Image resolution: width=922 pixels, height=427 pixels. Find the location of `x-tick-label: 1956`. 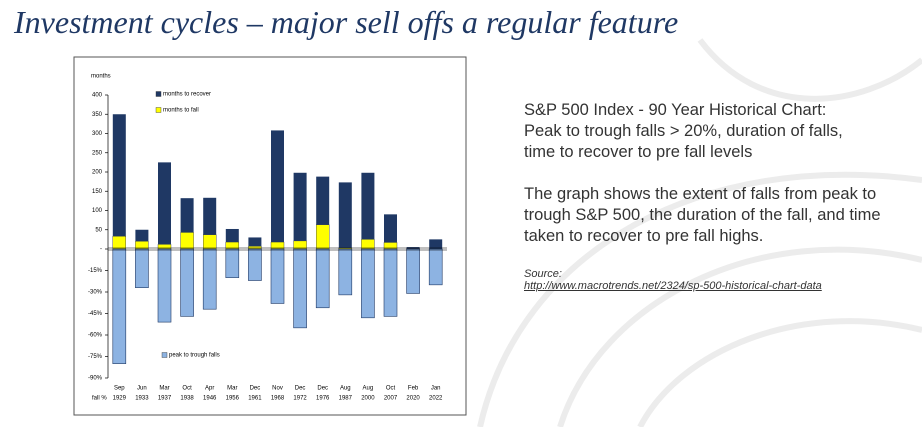

x-tick-label: 1956 is located at coordinates (233, 399).